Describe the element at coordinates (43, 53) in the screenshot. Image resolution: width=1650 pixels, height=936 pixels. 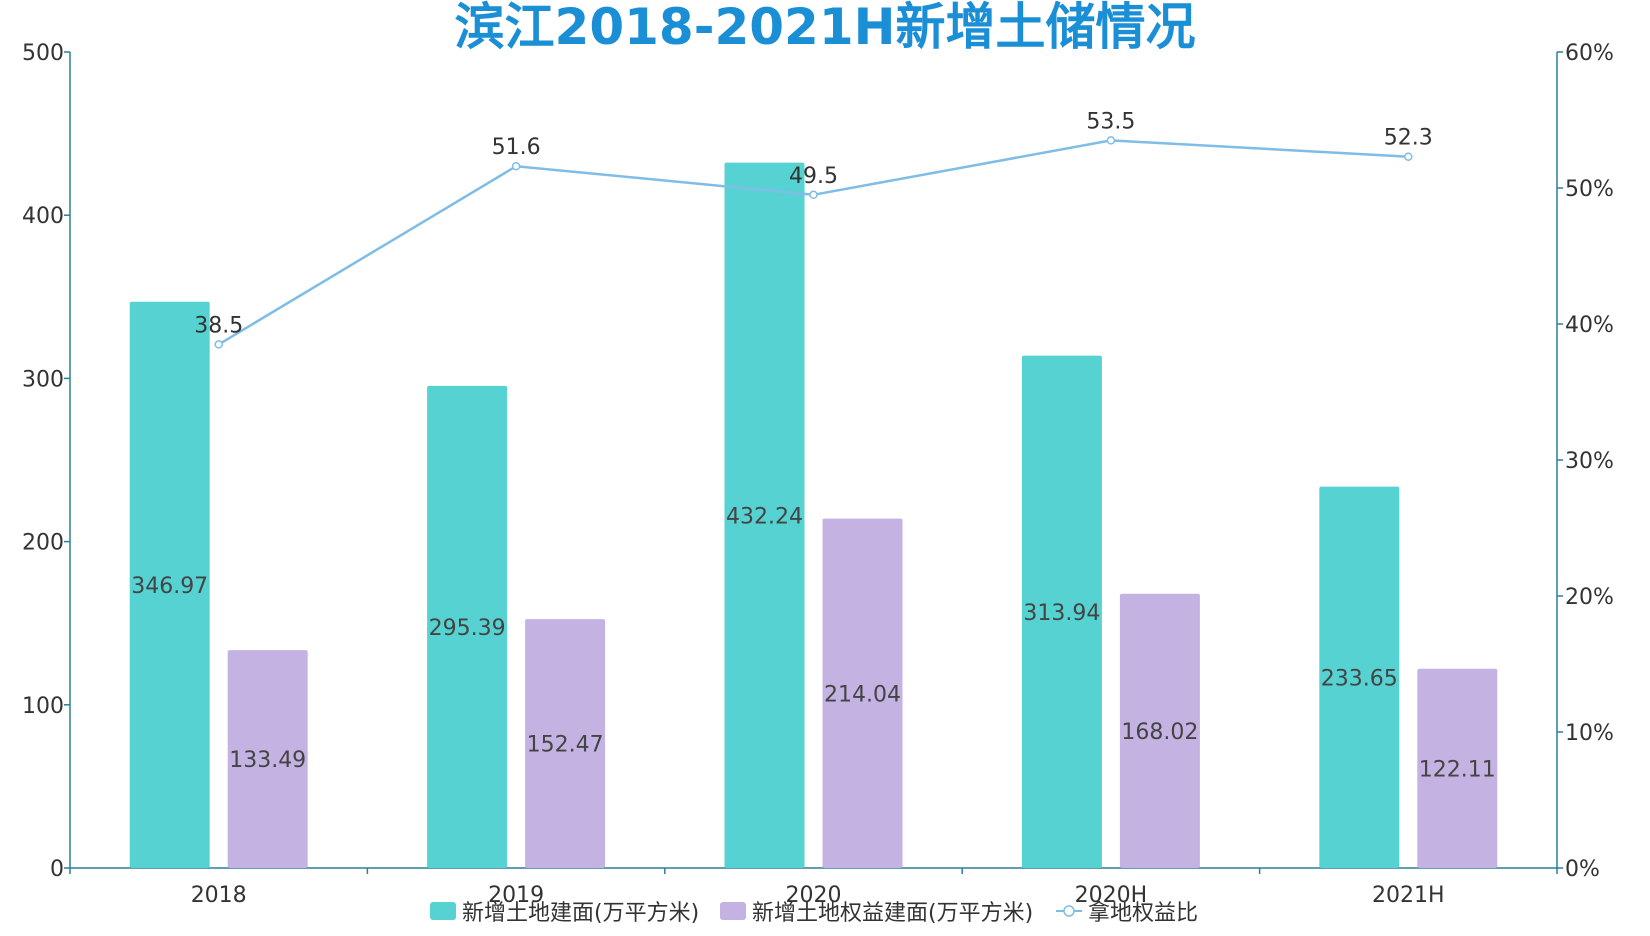
I see `y-left-tick-label: 500` at that location.